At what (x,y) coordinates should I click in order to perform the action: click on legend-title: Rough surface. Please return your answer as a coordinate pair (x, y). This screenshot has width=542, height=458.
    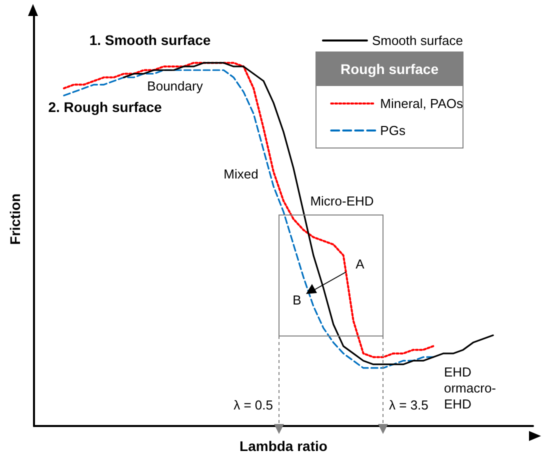
    Looking at the image, I should click on (389, 69).